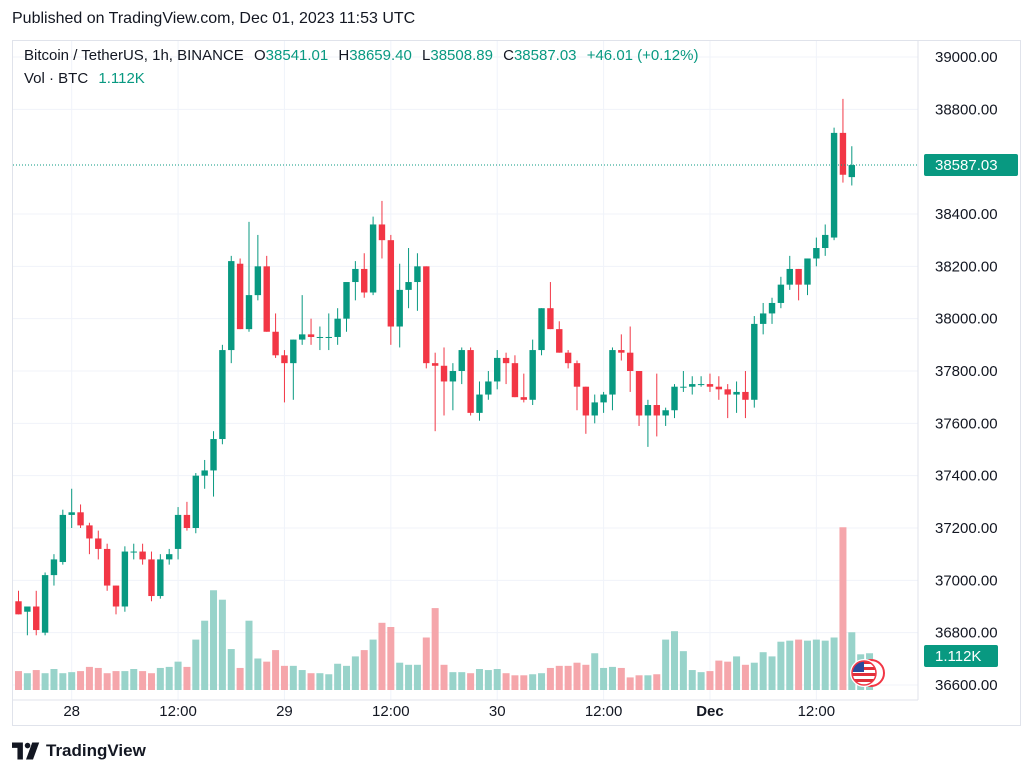 The image size is (1035, 774). Describe the element at coordinates (380, 55) in the screenshot. I see `high-value: 38659.40` at that location.